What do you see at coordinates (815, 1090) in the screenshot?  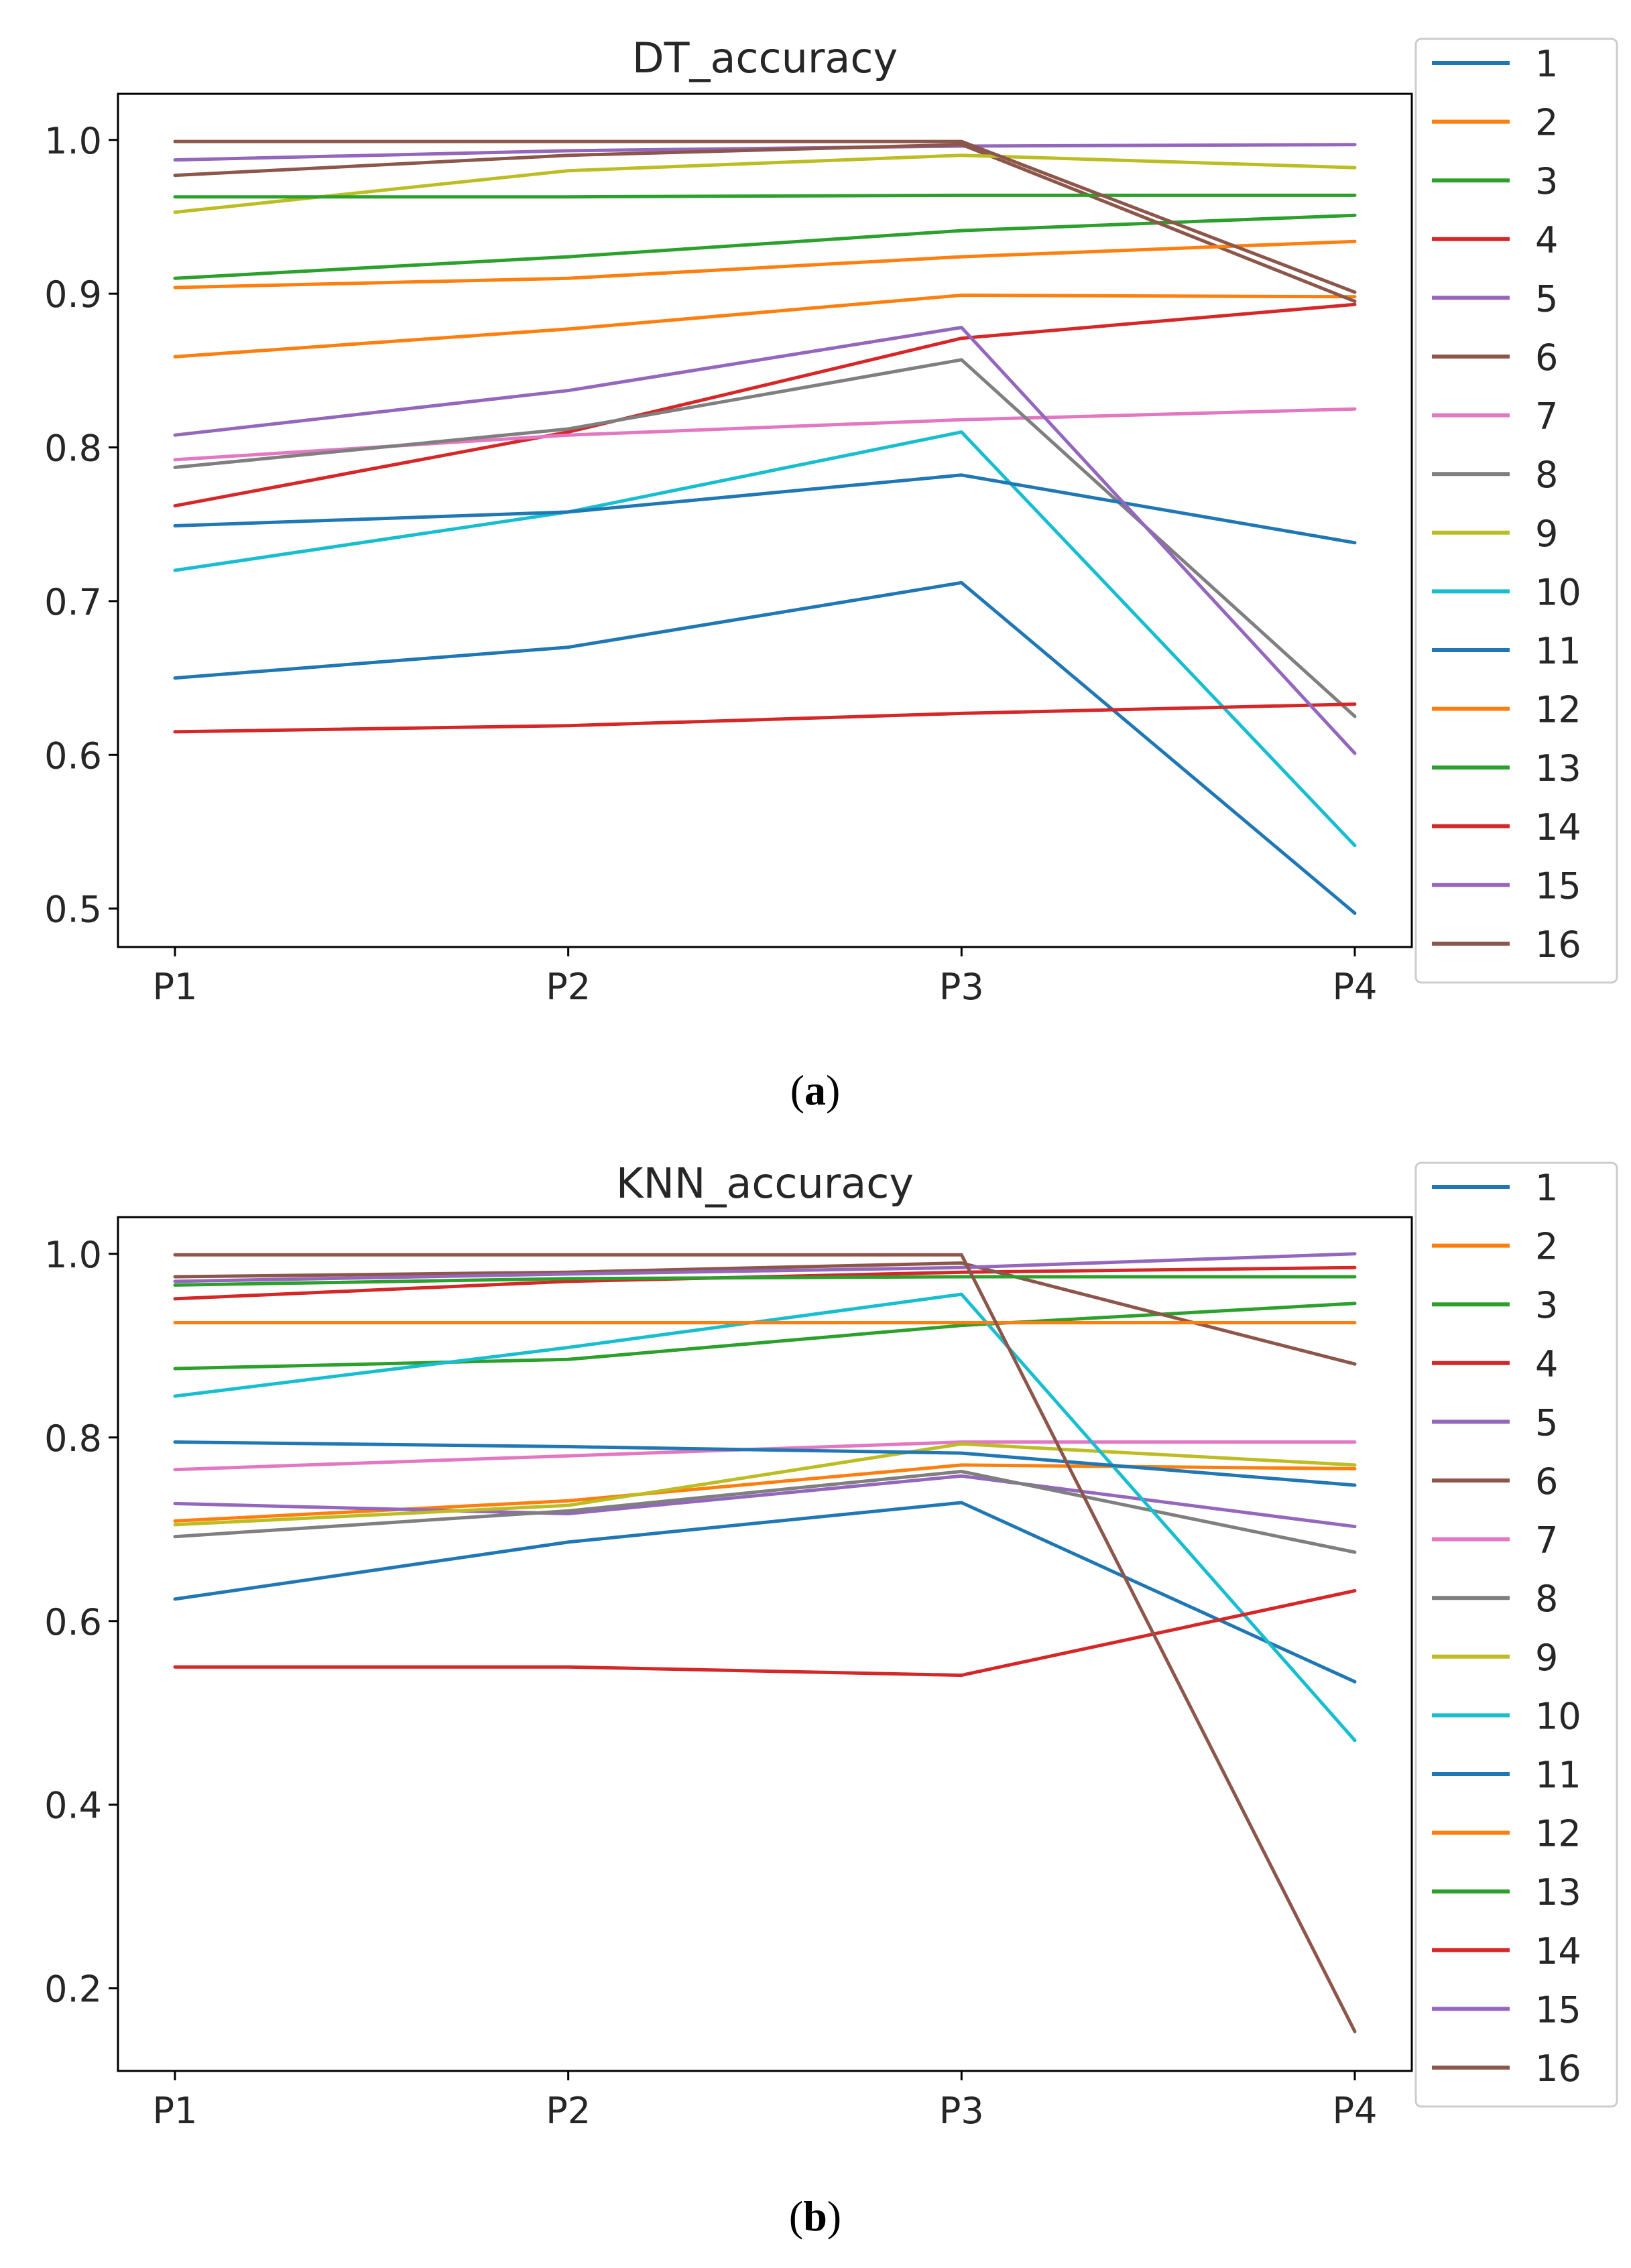 I see `caption-a: (a)` at bounding box center [815, 1090].